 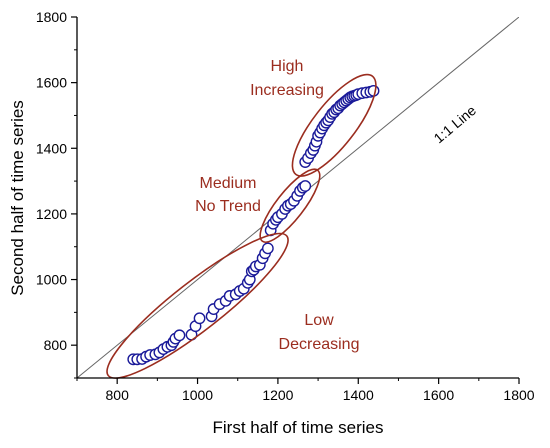 What do you see at coordinates (56, 345) in the screenshot?
I see `y-tick-label: 800` at bounding box center [56, 345].